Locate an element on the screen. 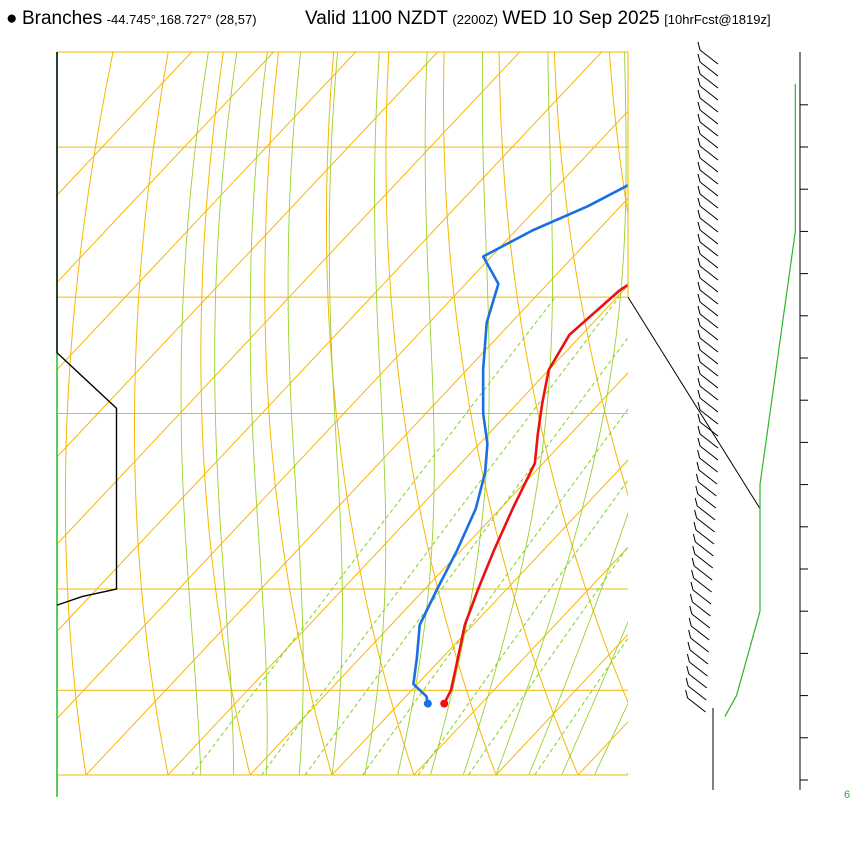 The image size is (850, 860). location-coords: -44.745°,168.727° (28,57) is located at coordinates (181, 19).